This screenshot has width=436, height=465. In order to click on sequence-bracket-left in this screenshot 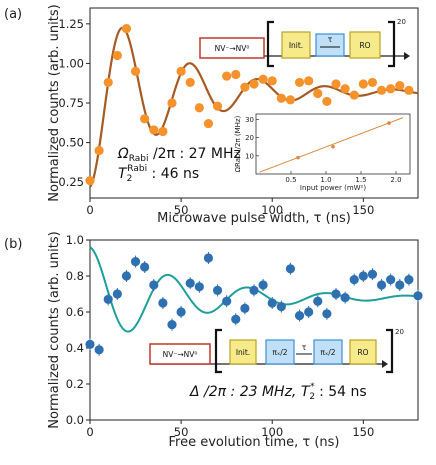, I will do `click(270, 44)`.